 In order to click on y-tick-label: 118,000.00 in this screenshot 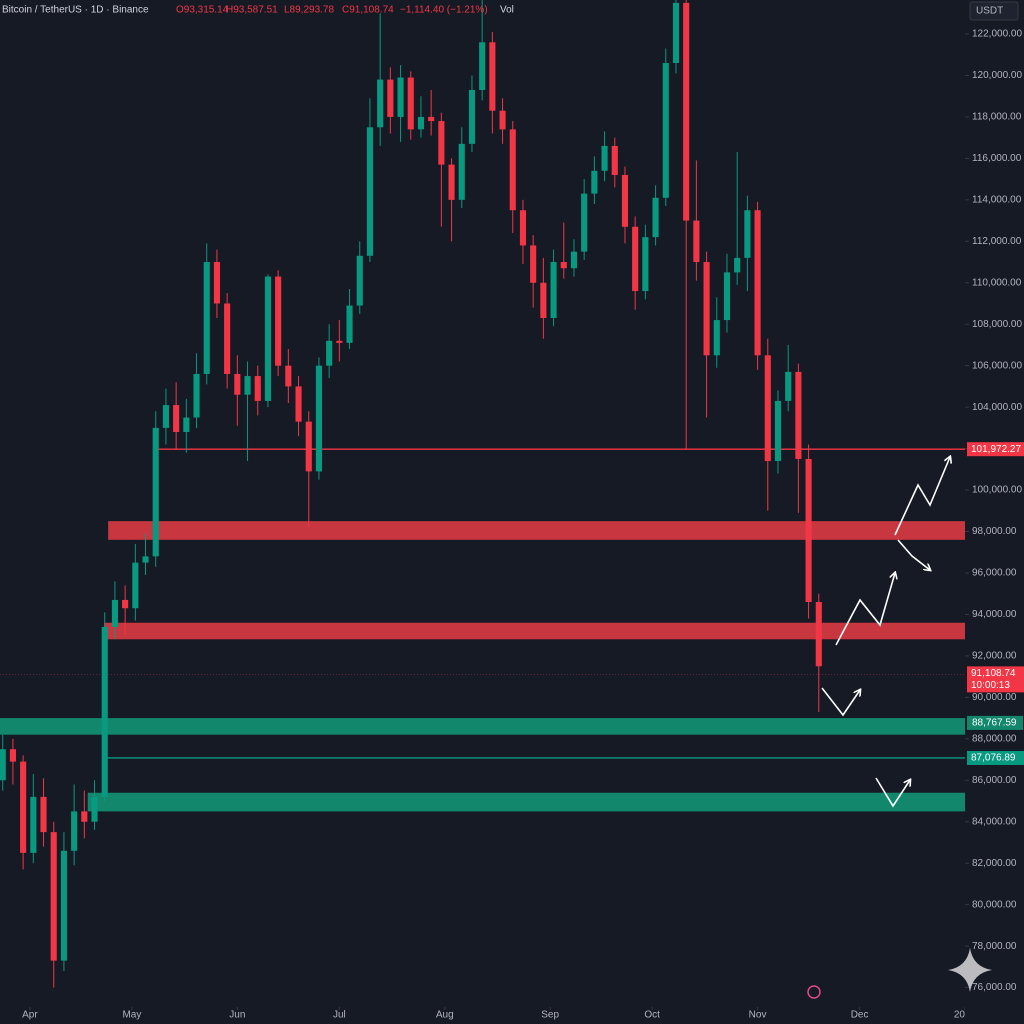, I will do `click(997, 117)`.